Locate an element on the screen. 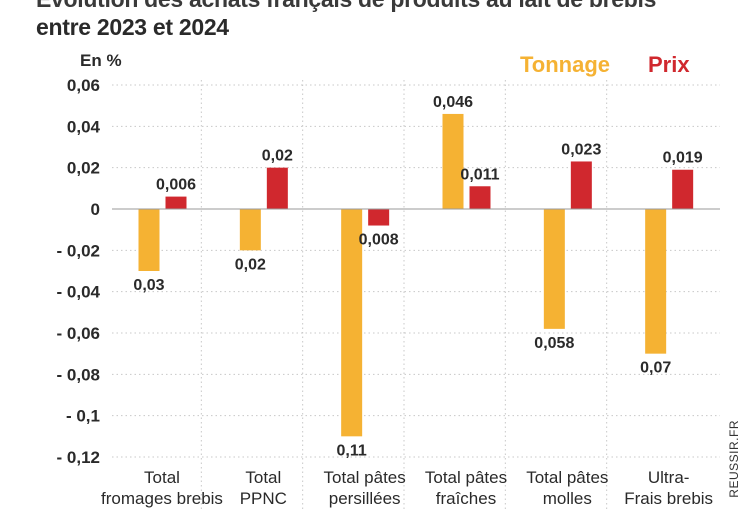 This screenshot has width=747, height=513. data-label-prix: 0,019 is located at coordinates (683, 158).